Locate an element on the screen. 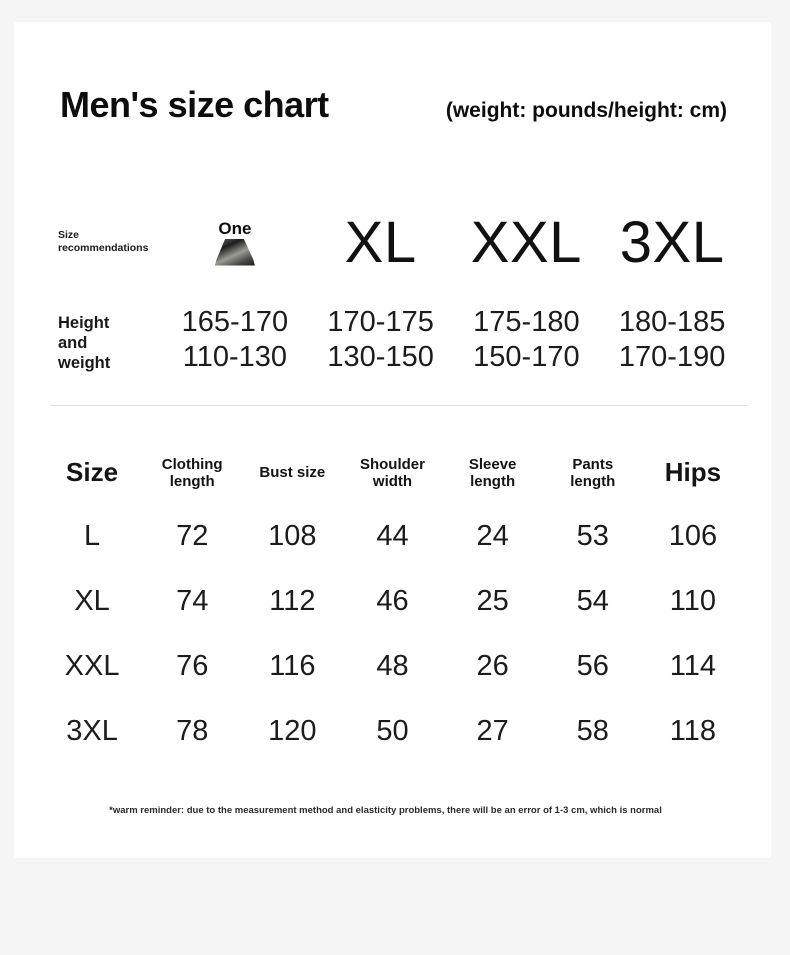 This screenshot has height=955, width=790. cell-bust-size: 120 is located at coordinates (292, 731).